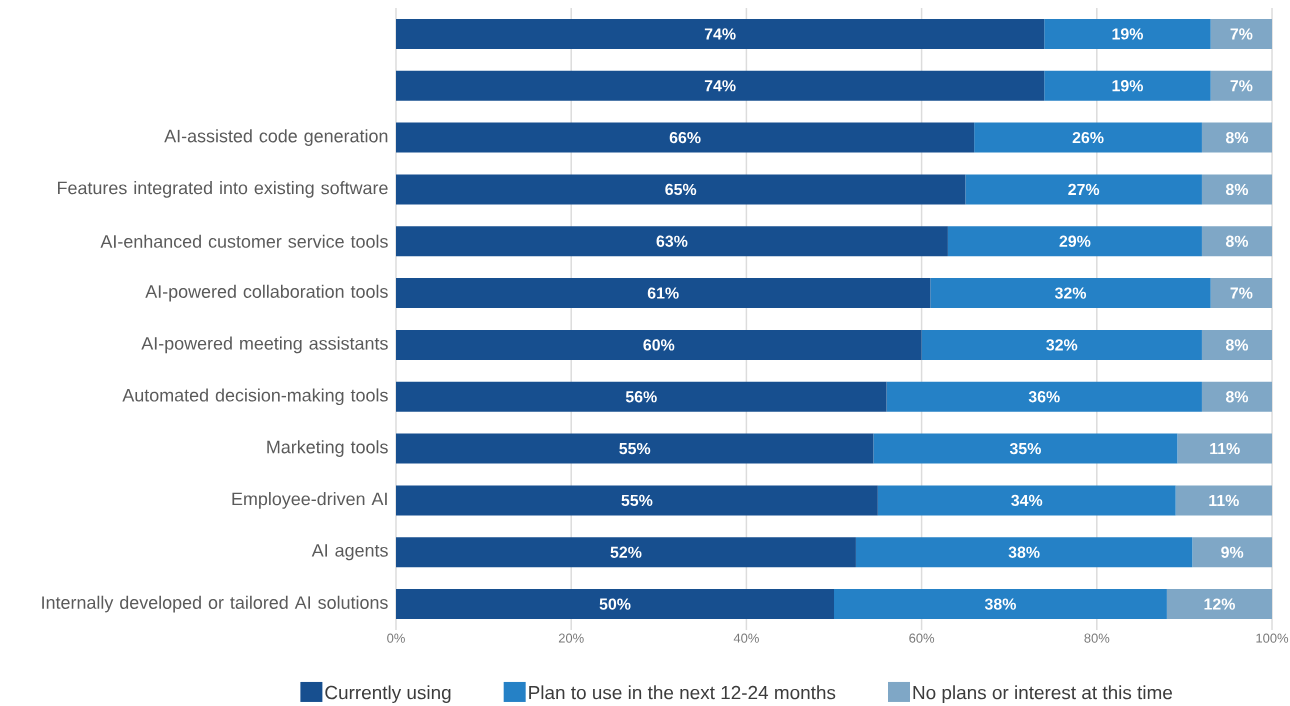 The width and height of the screenshot is (1290, 706). I want to click on data-label: 12%, so click(1219, 604).